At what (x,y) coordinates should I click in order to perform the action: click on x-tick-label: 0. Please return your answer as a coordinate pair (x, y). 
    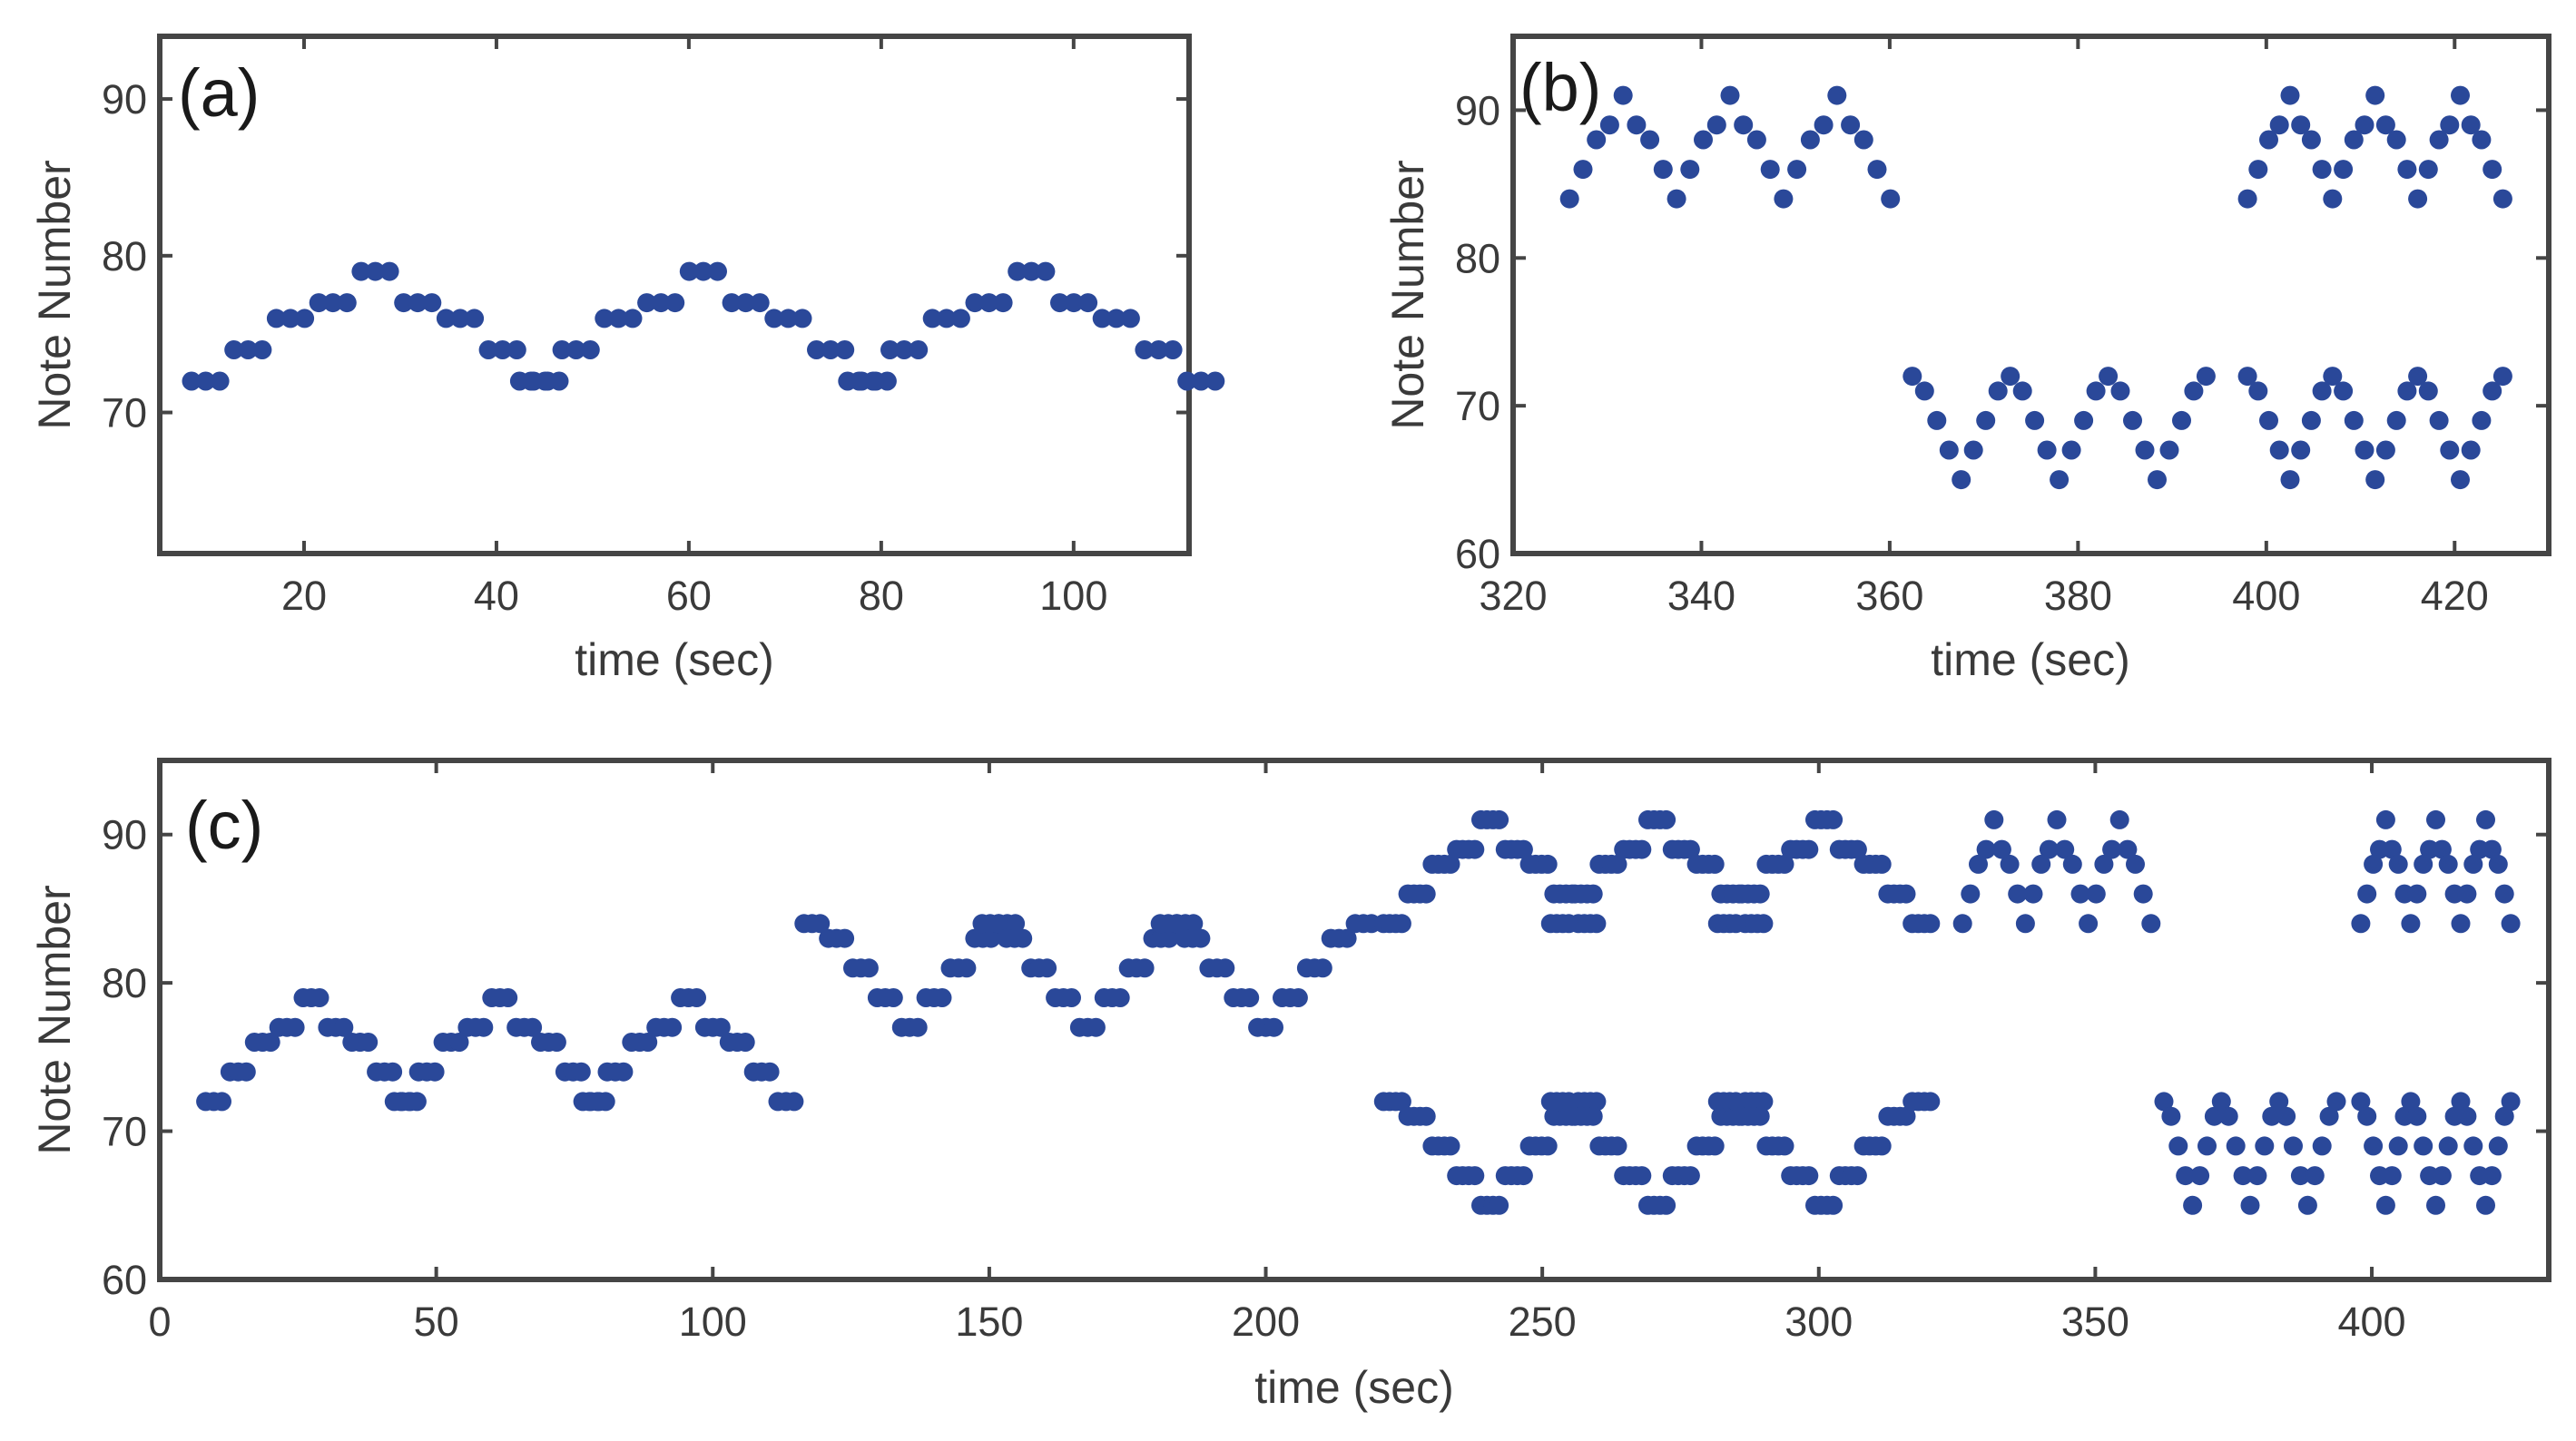
    Looking at the image, I should click on (159, 1322).